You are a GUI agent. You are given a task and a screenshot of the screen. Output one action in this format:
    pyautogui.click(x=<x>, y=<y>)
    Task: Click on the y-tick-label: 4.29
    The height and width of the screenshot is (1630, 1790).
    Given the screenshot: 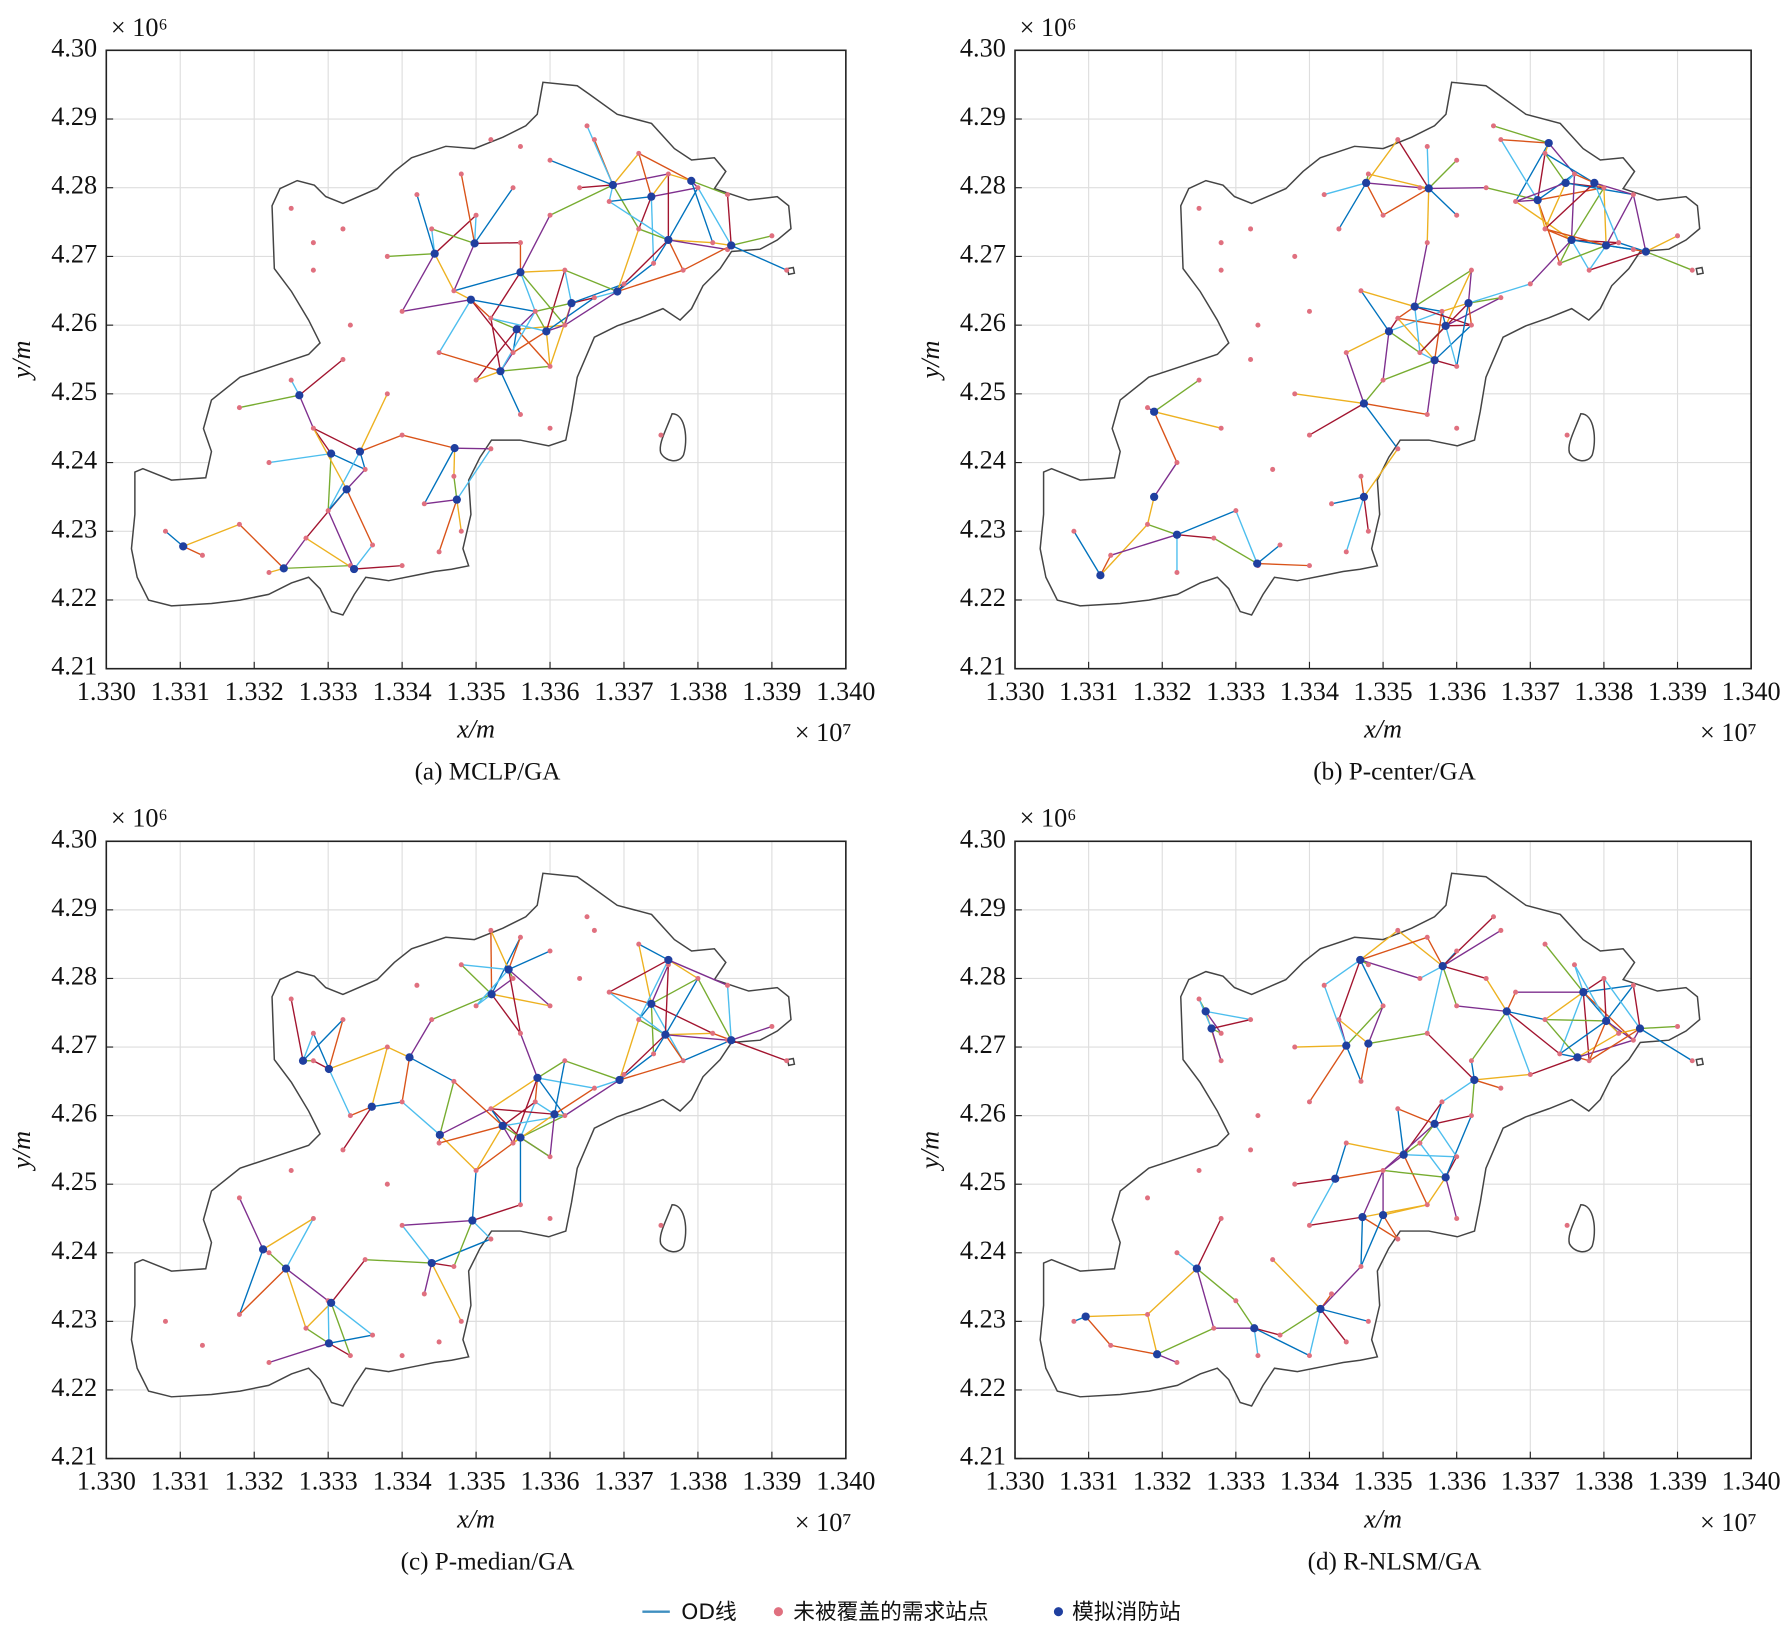 What is the action you would take?
    pyautogui.click(x=74, y=116)
    